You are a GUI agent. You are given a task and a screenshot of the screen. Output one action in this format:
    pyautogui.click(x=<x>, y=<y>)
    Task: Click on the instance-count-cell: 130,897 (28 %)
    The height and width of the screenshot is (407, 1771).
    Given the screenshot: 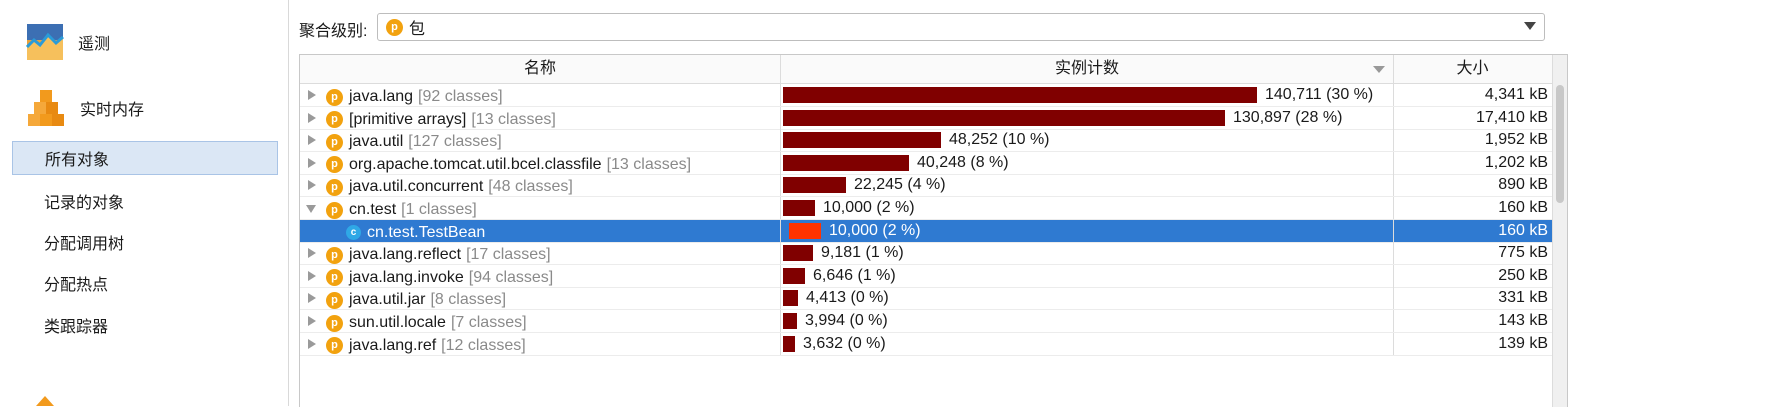 What is the action you would take?
    pyautogui.click(x=1087, y=117)
    